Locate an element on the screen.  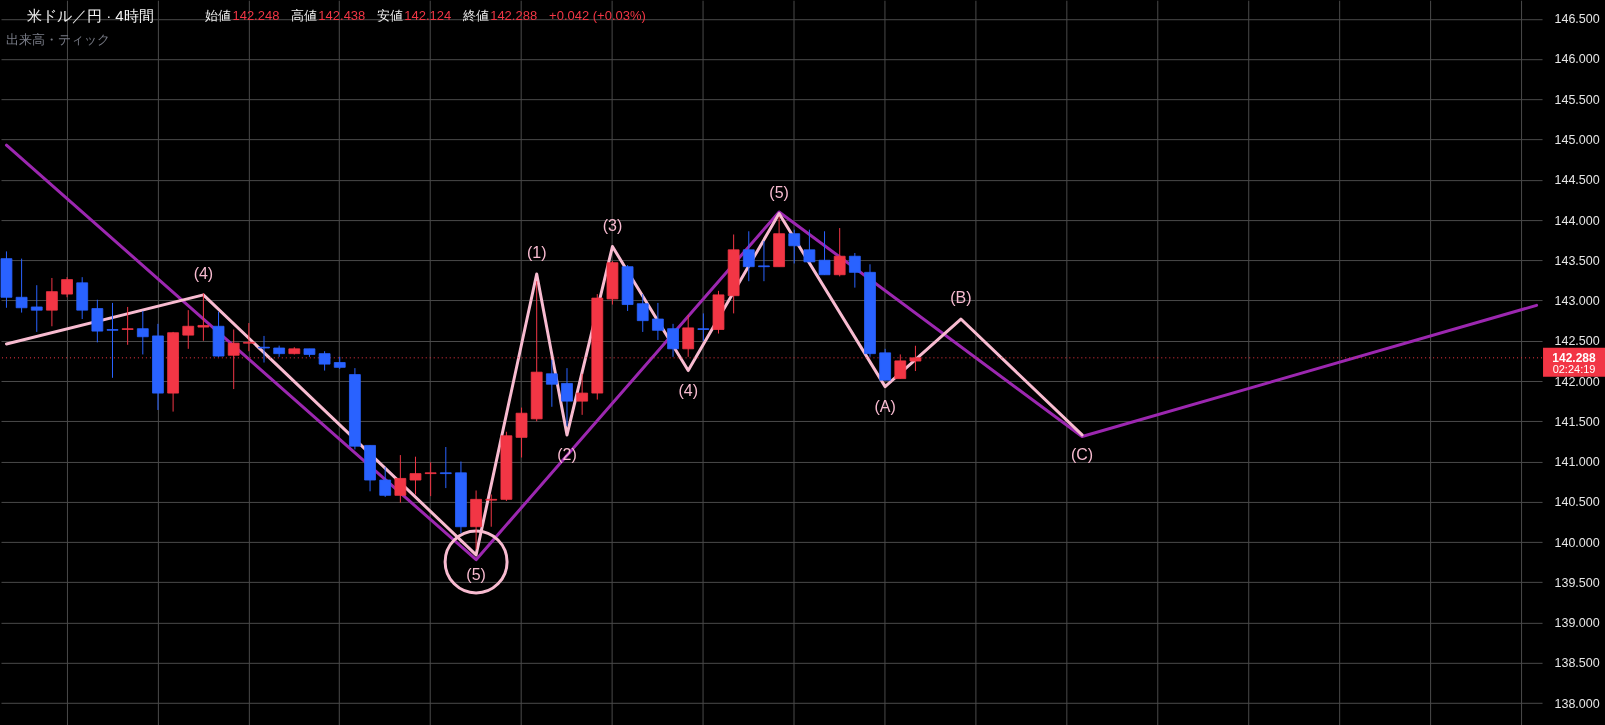
y-tick-label: 144.000 is located at coordinates (1577, 220).